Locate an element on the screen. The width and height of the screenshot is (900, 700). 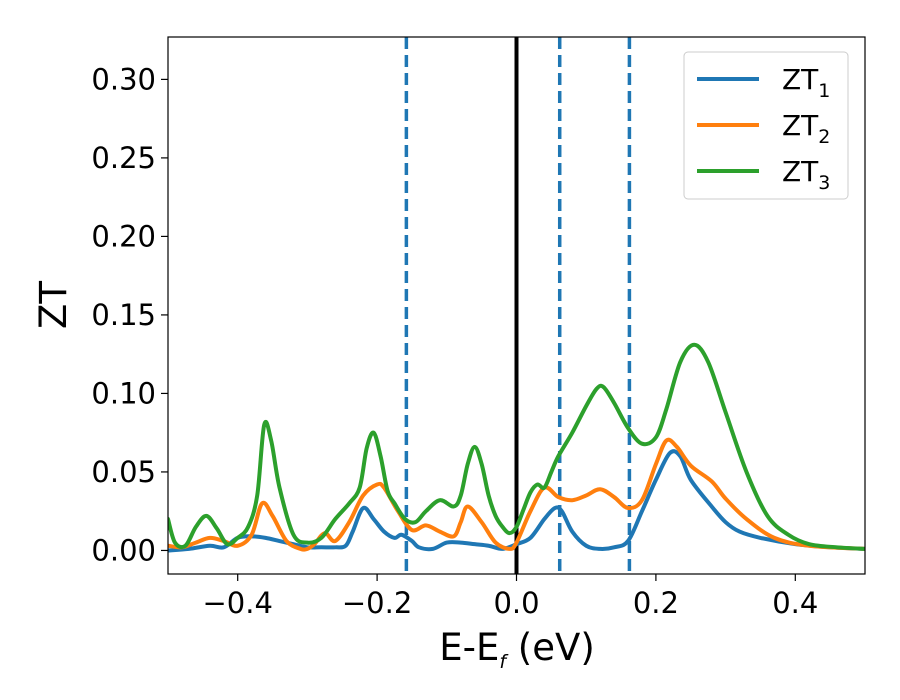
x-tick-label: 0.0 is located at coordinates (516, 603).